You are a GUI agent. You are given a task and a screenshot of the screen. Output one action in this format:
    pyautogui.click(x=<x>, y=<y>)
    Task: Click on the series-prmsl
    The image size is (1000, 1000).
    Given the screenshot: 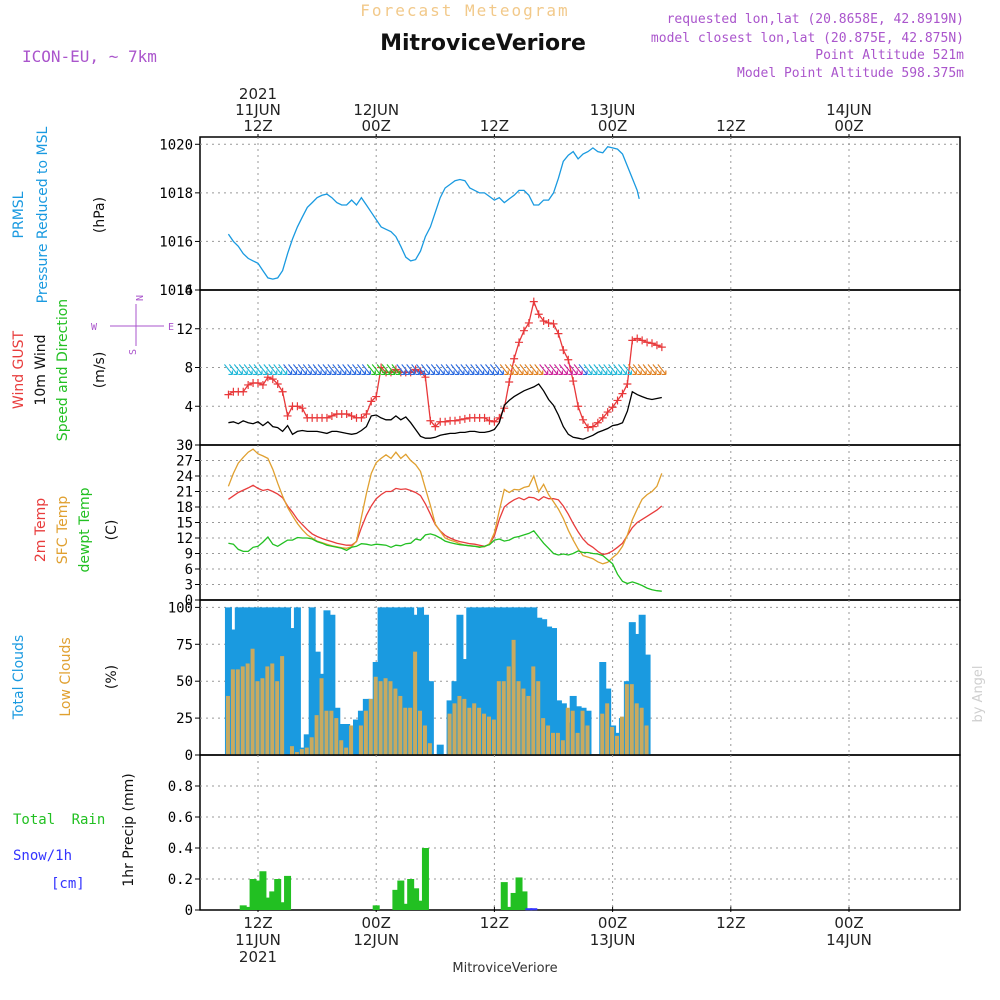 What is the action you would take?
    pyautogui.click(x=433, y=212)
    